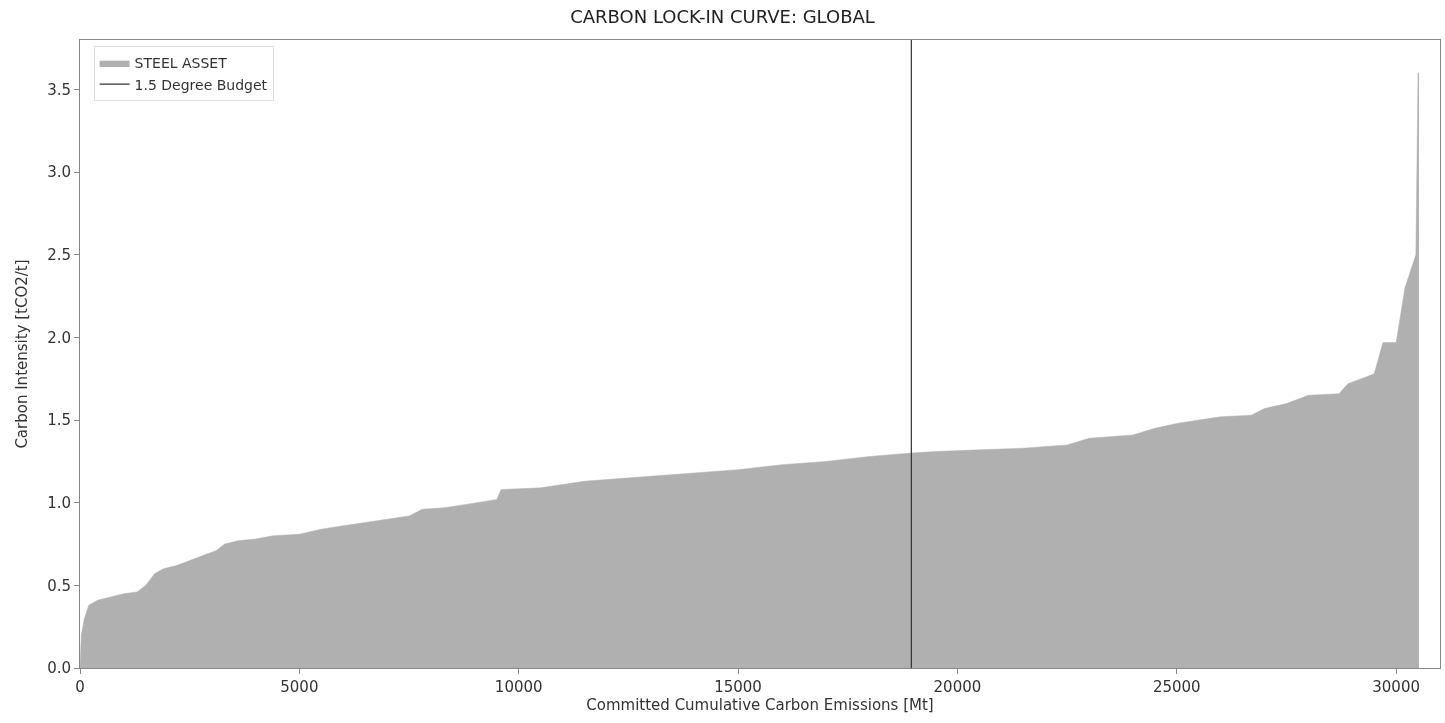 The width and height of the screenshot is (1445, 723). I want to click on x-tick-label: 20000, so click(957, 687).